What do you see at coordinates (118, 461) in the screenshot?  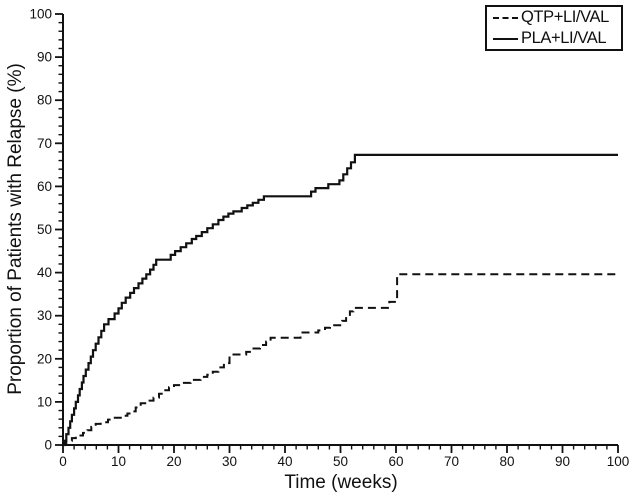 I see `x-tick-label: 10` at bounding box center [118, 461].